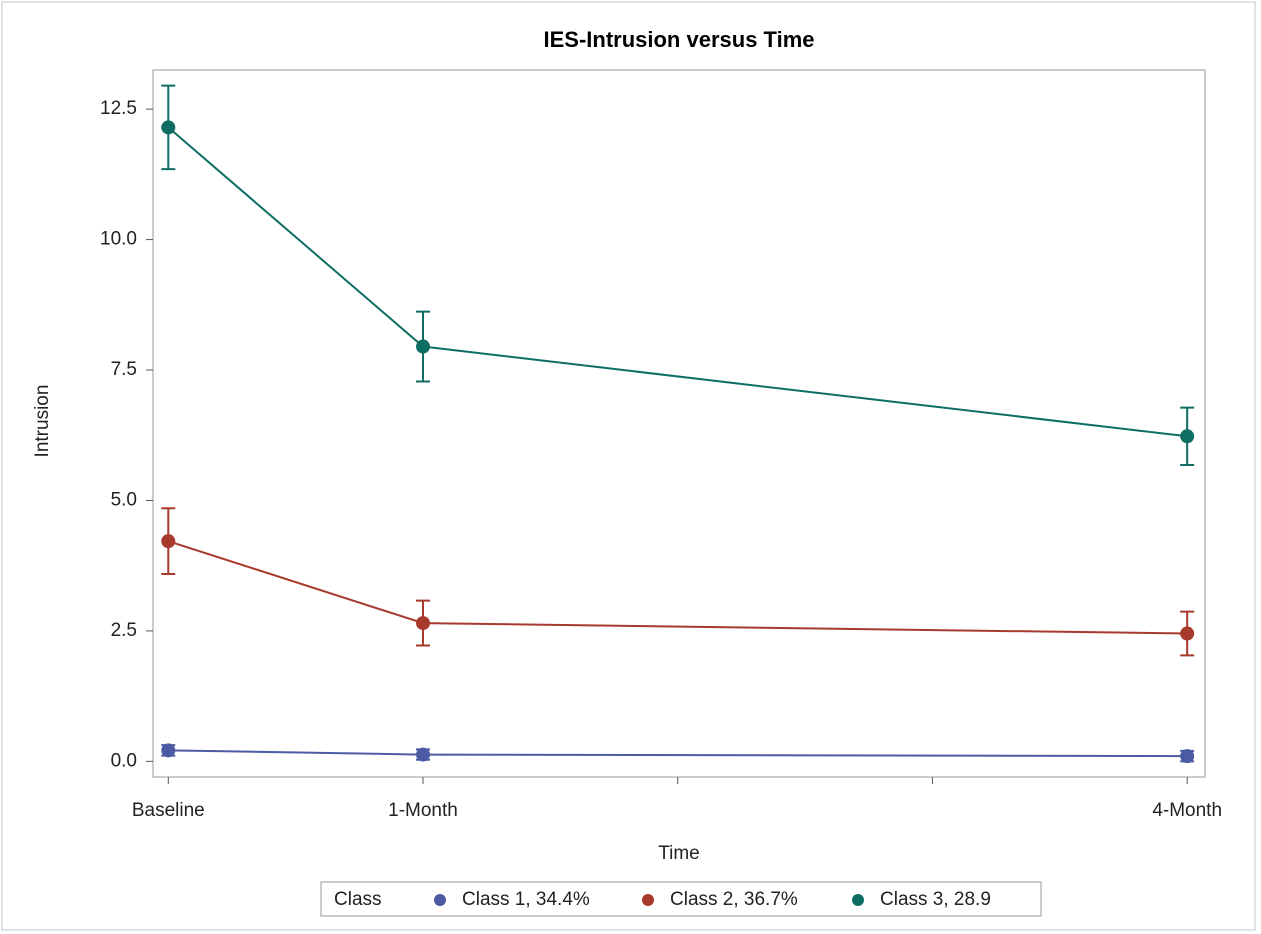 The height and width of the screenshot is (934, 1261). What do you see at coordinates (124, 760) in the screenshot?
I see `y-tick-label: 0.0` at bounding box center [124, 760].